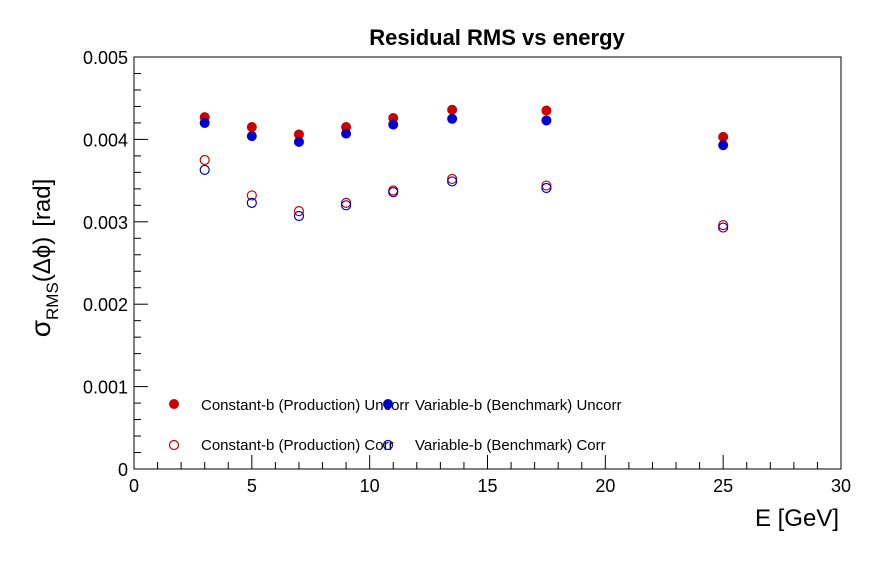 The height and width of the screenshot is (572, 896). I want to click on y-axis-label: σRMS(Δϕ) [rad], so click(43, 258).